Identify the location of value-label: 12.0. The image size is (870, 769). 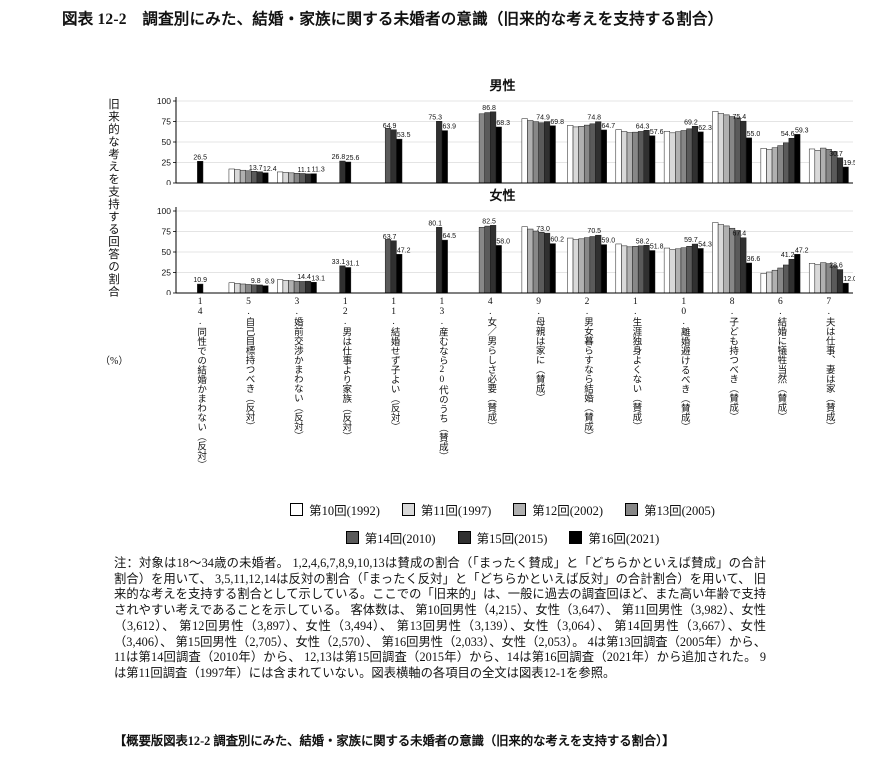
(849, 279).